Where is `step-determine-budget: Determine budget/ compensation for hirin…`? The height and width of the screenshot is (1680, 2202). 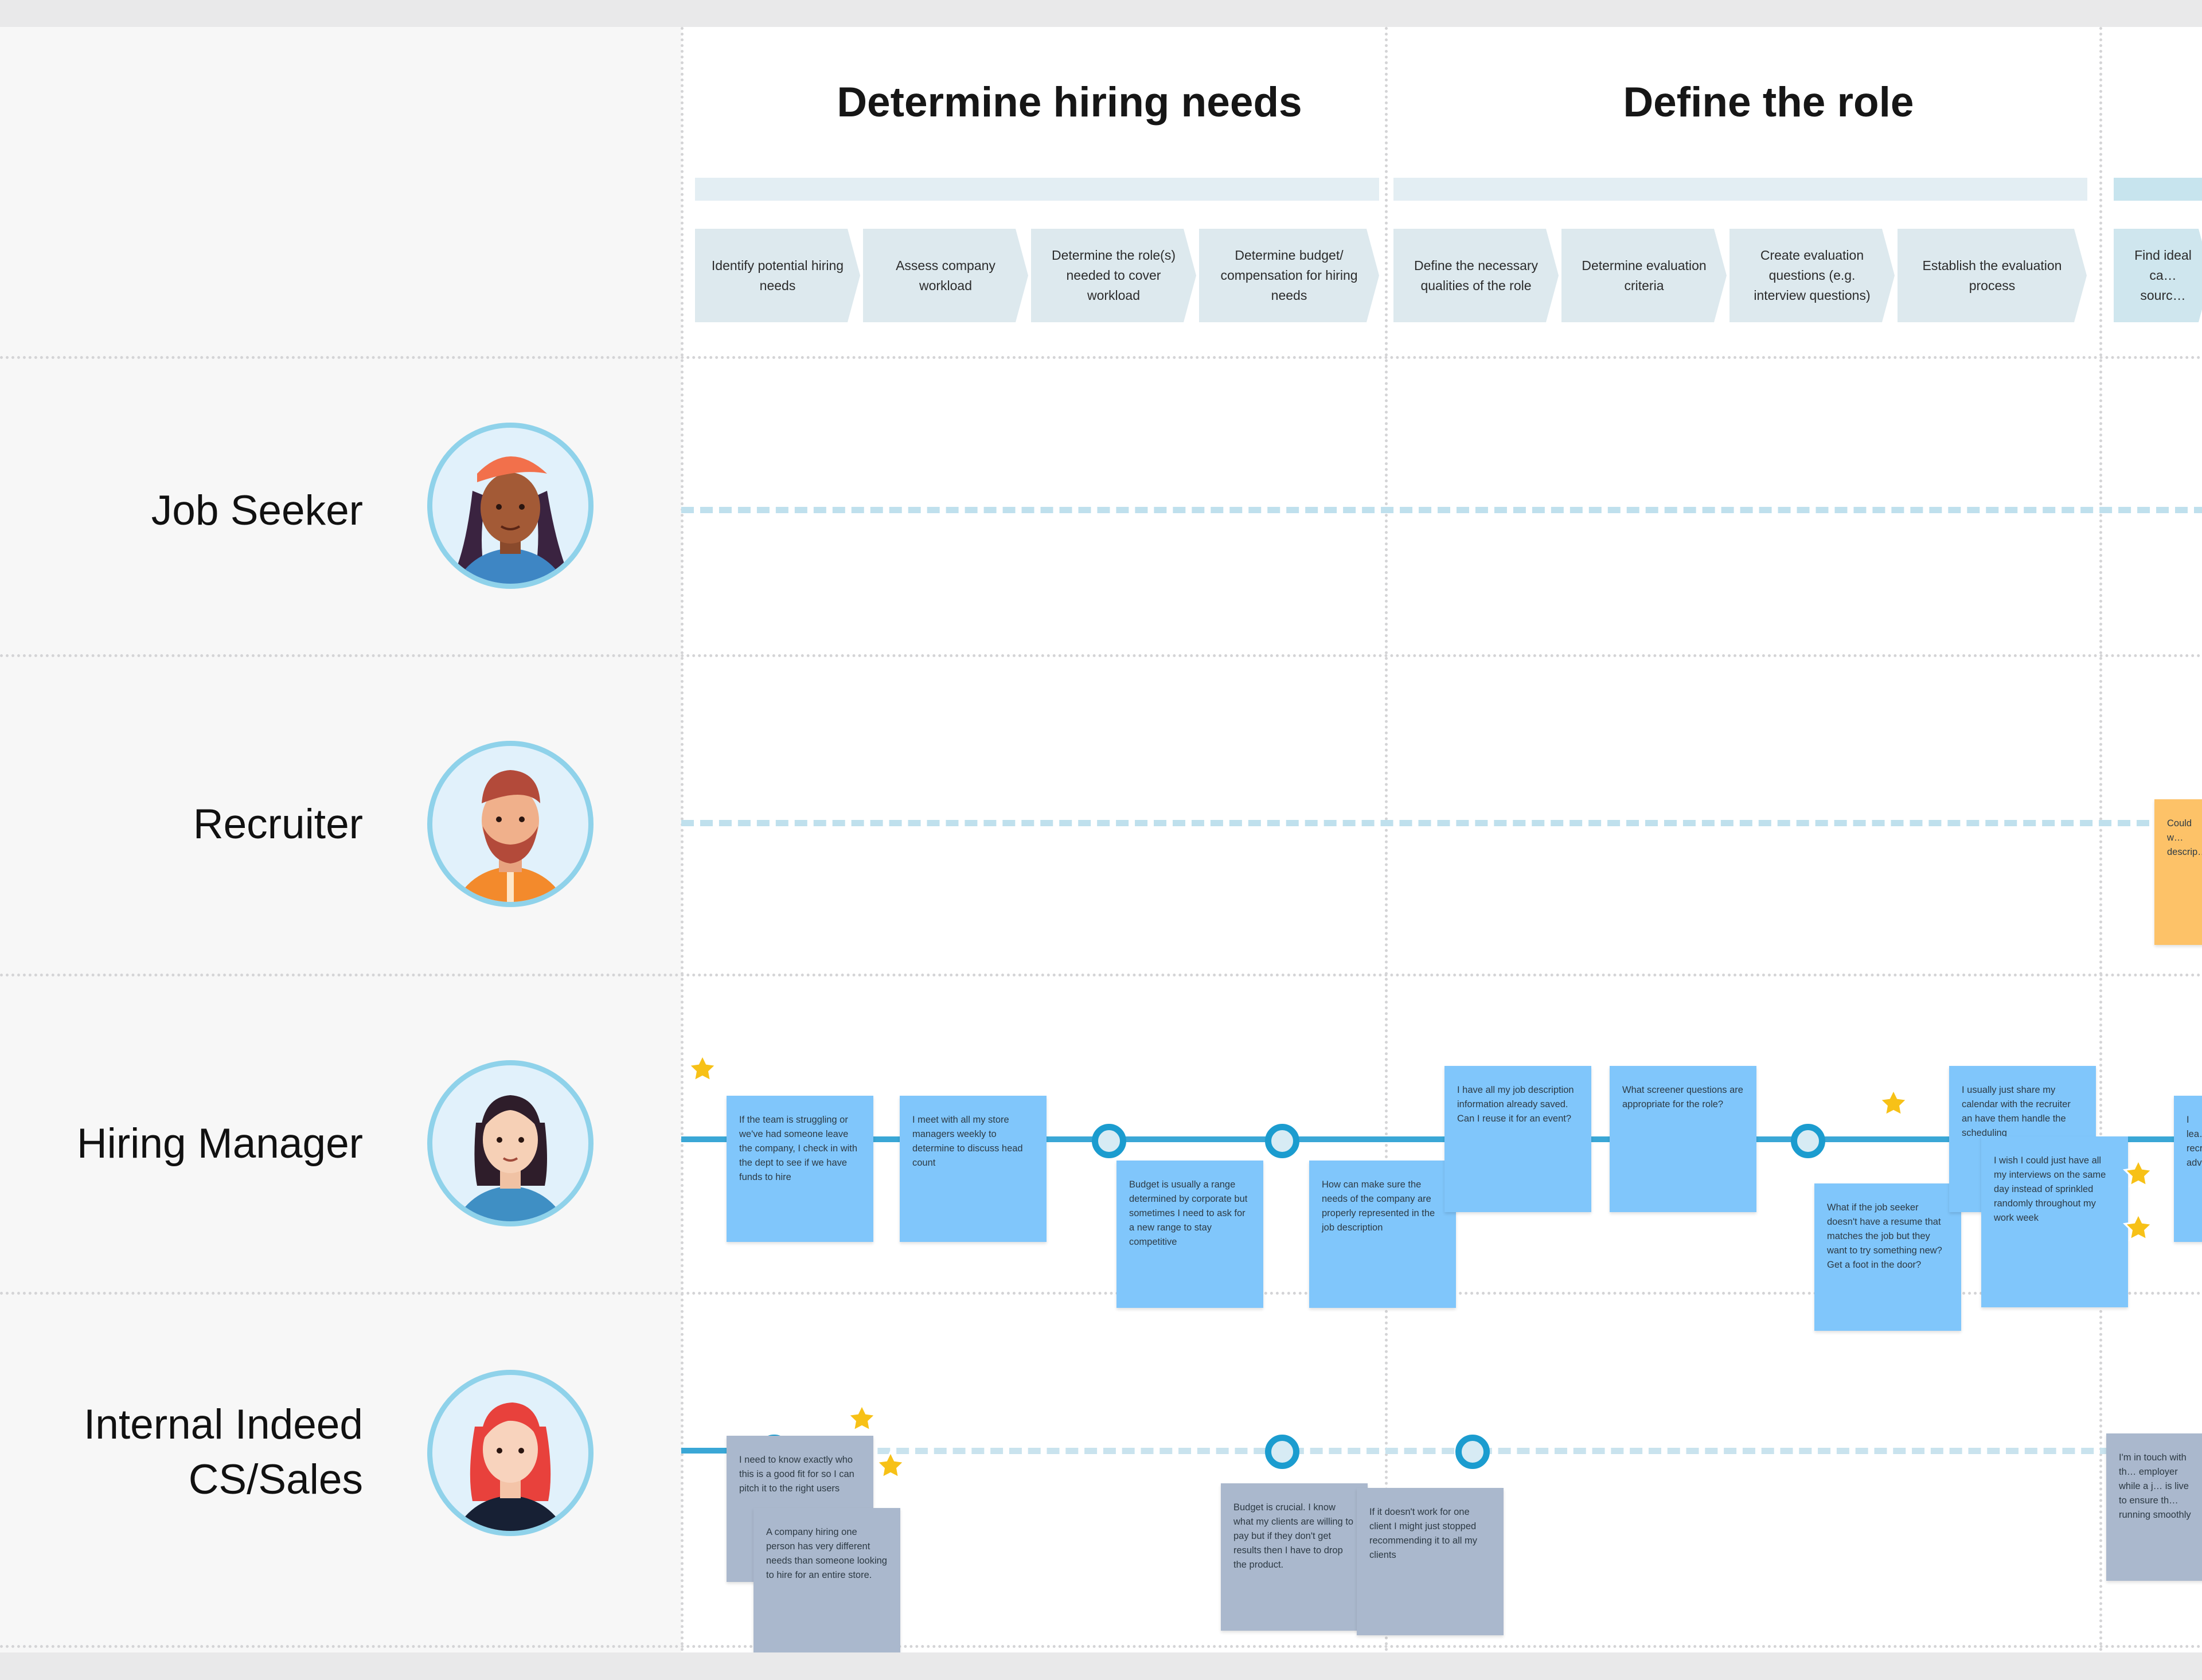
step-determine-budget: Determine budget/ compensation for hirin… is located at coordinates (1289, 275).